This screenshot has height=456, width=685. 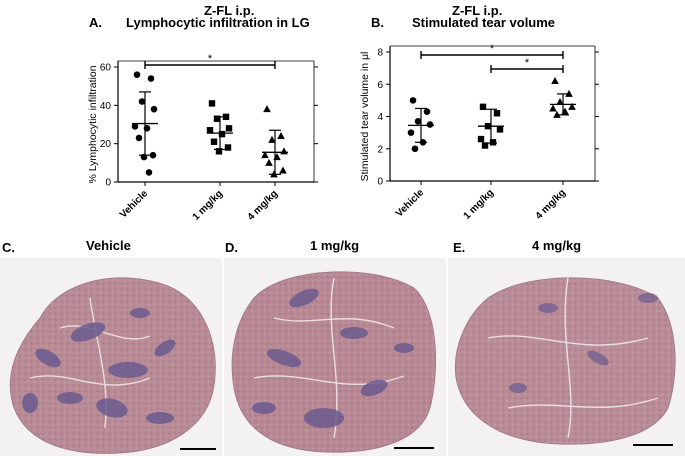 I want to click on panel-e-caption: 4 mg/kg, so click(x=557, y=245).